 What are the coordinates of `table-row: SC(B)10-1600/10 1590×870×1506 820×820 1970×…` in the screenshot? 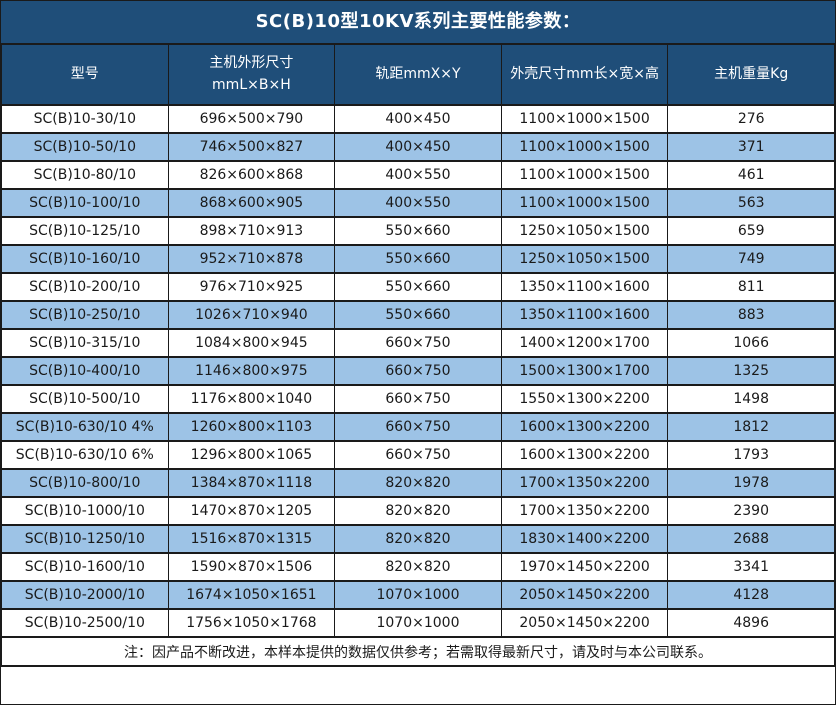 It's located at (418, 567).